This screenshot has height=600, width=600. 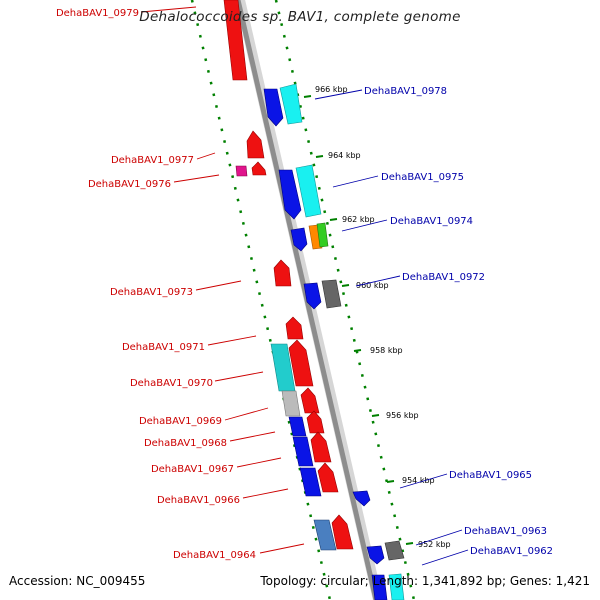 What do you see at coordinates (505, 531) in the screenshot?
I see `gene-label: DehaBAV1_0963` at bounding box center [505, 531].